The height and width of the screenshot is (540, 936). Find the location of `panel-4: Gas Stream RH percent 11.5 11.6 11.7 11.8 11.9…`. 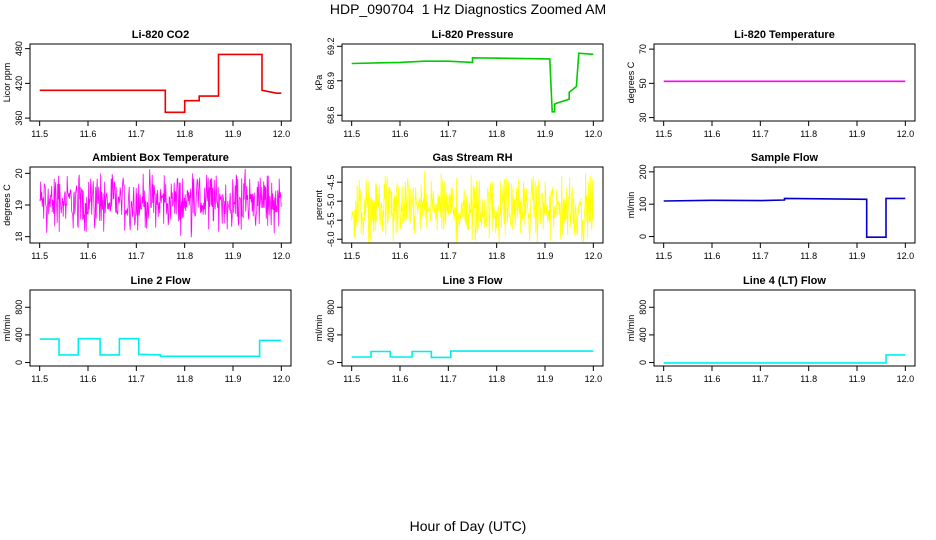

panel-4: Gas Stream RH percent 11.5 11.6 11.7 11.8 11.9… is located at coordinates (459, 206).